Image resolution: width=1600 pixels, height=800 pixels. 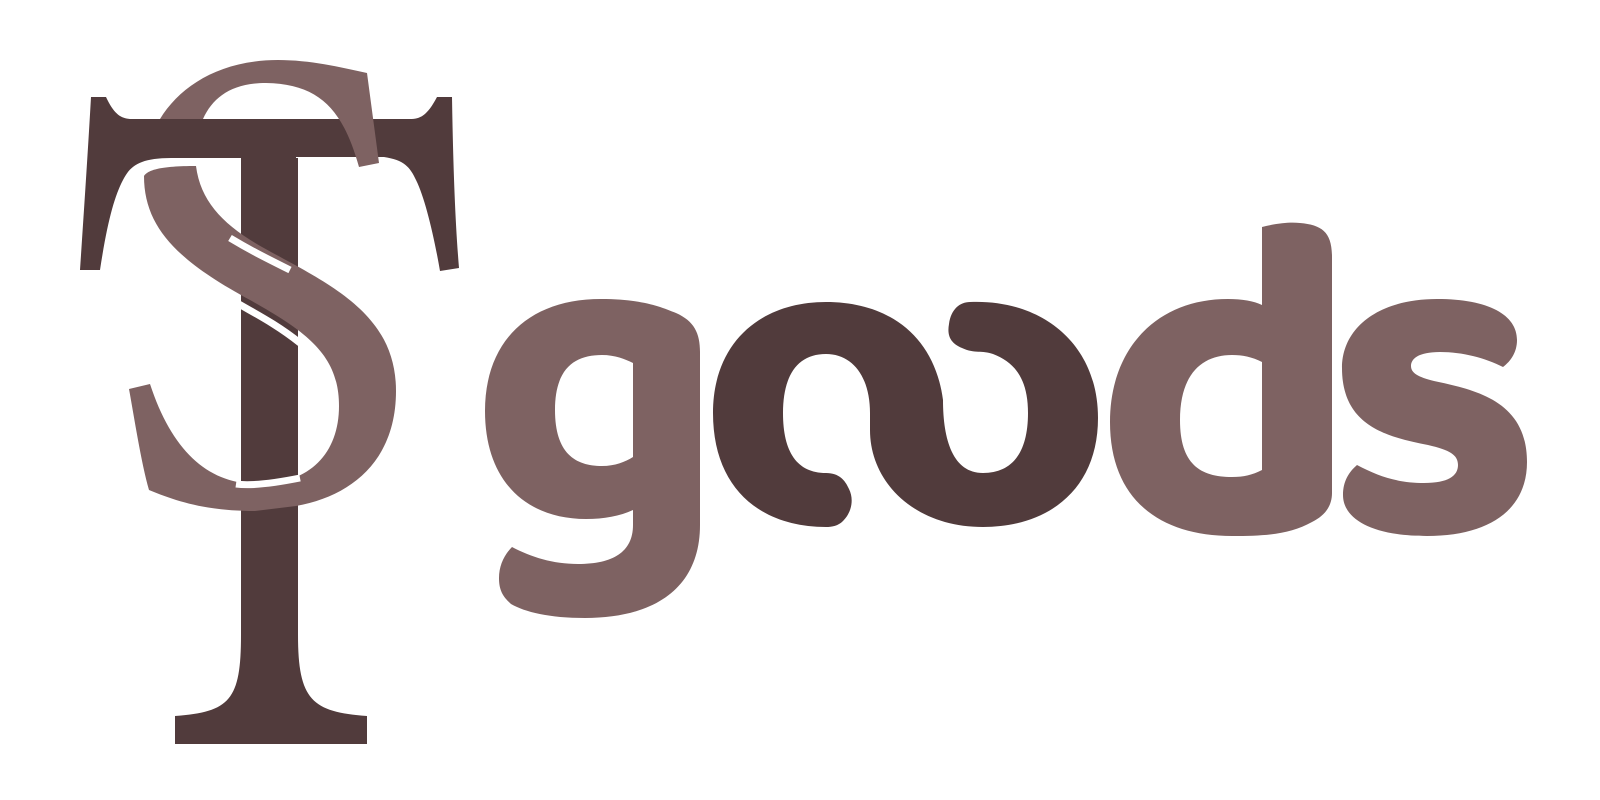 What do you see at coordinates (1221, 379) in the screenshot?
I see `letter-d` at bounding box center [1221, 379].